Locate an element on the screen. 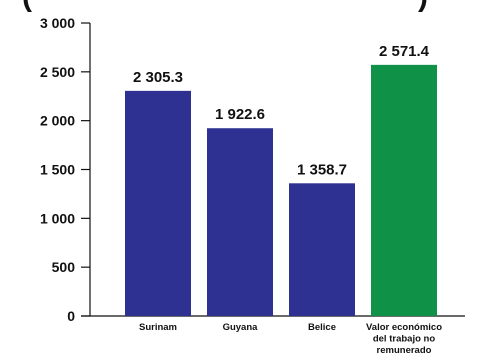 Image resolution: width=478 pixels, height=364 pixels. x-category-label: remunerado is located at coordinates (404, 350).